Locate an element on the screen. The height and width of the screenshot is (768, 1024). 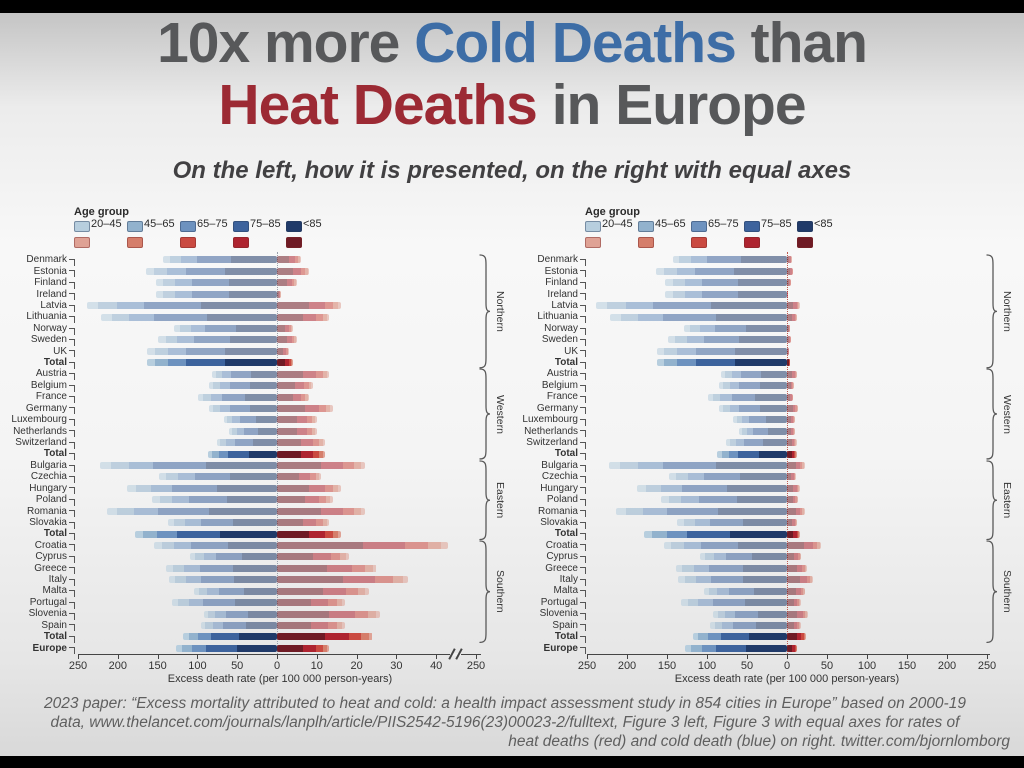
country-label: Slovakia is located at coordinates (48, 522).